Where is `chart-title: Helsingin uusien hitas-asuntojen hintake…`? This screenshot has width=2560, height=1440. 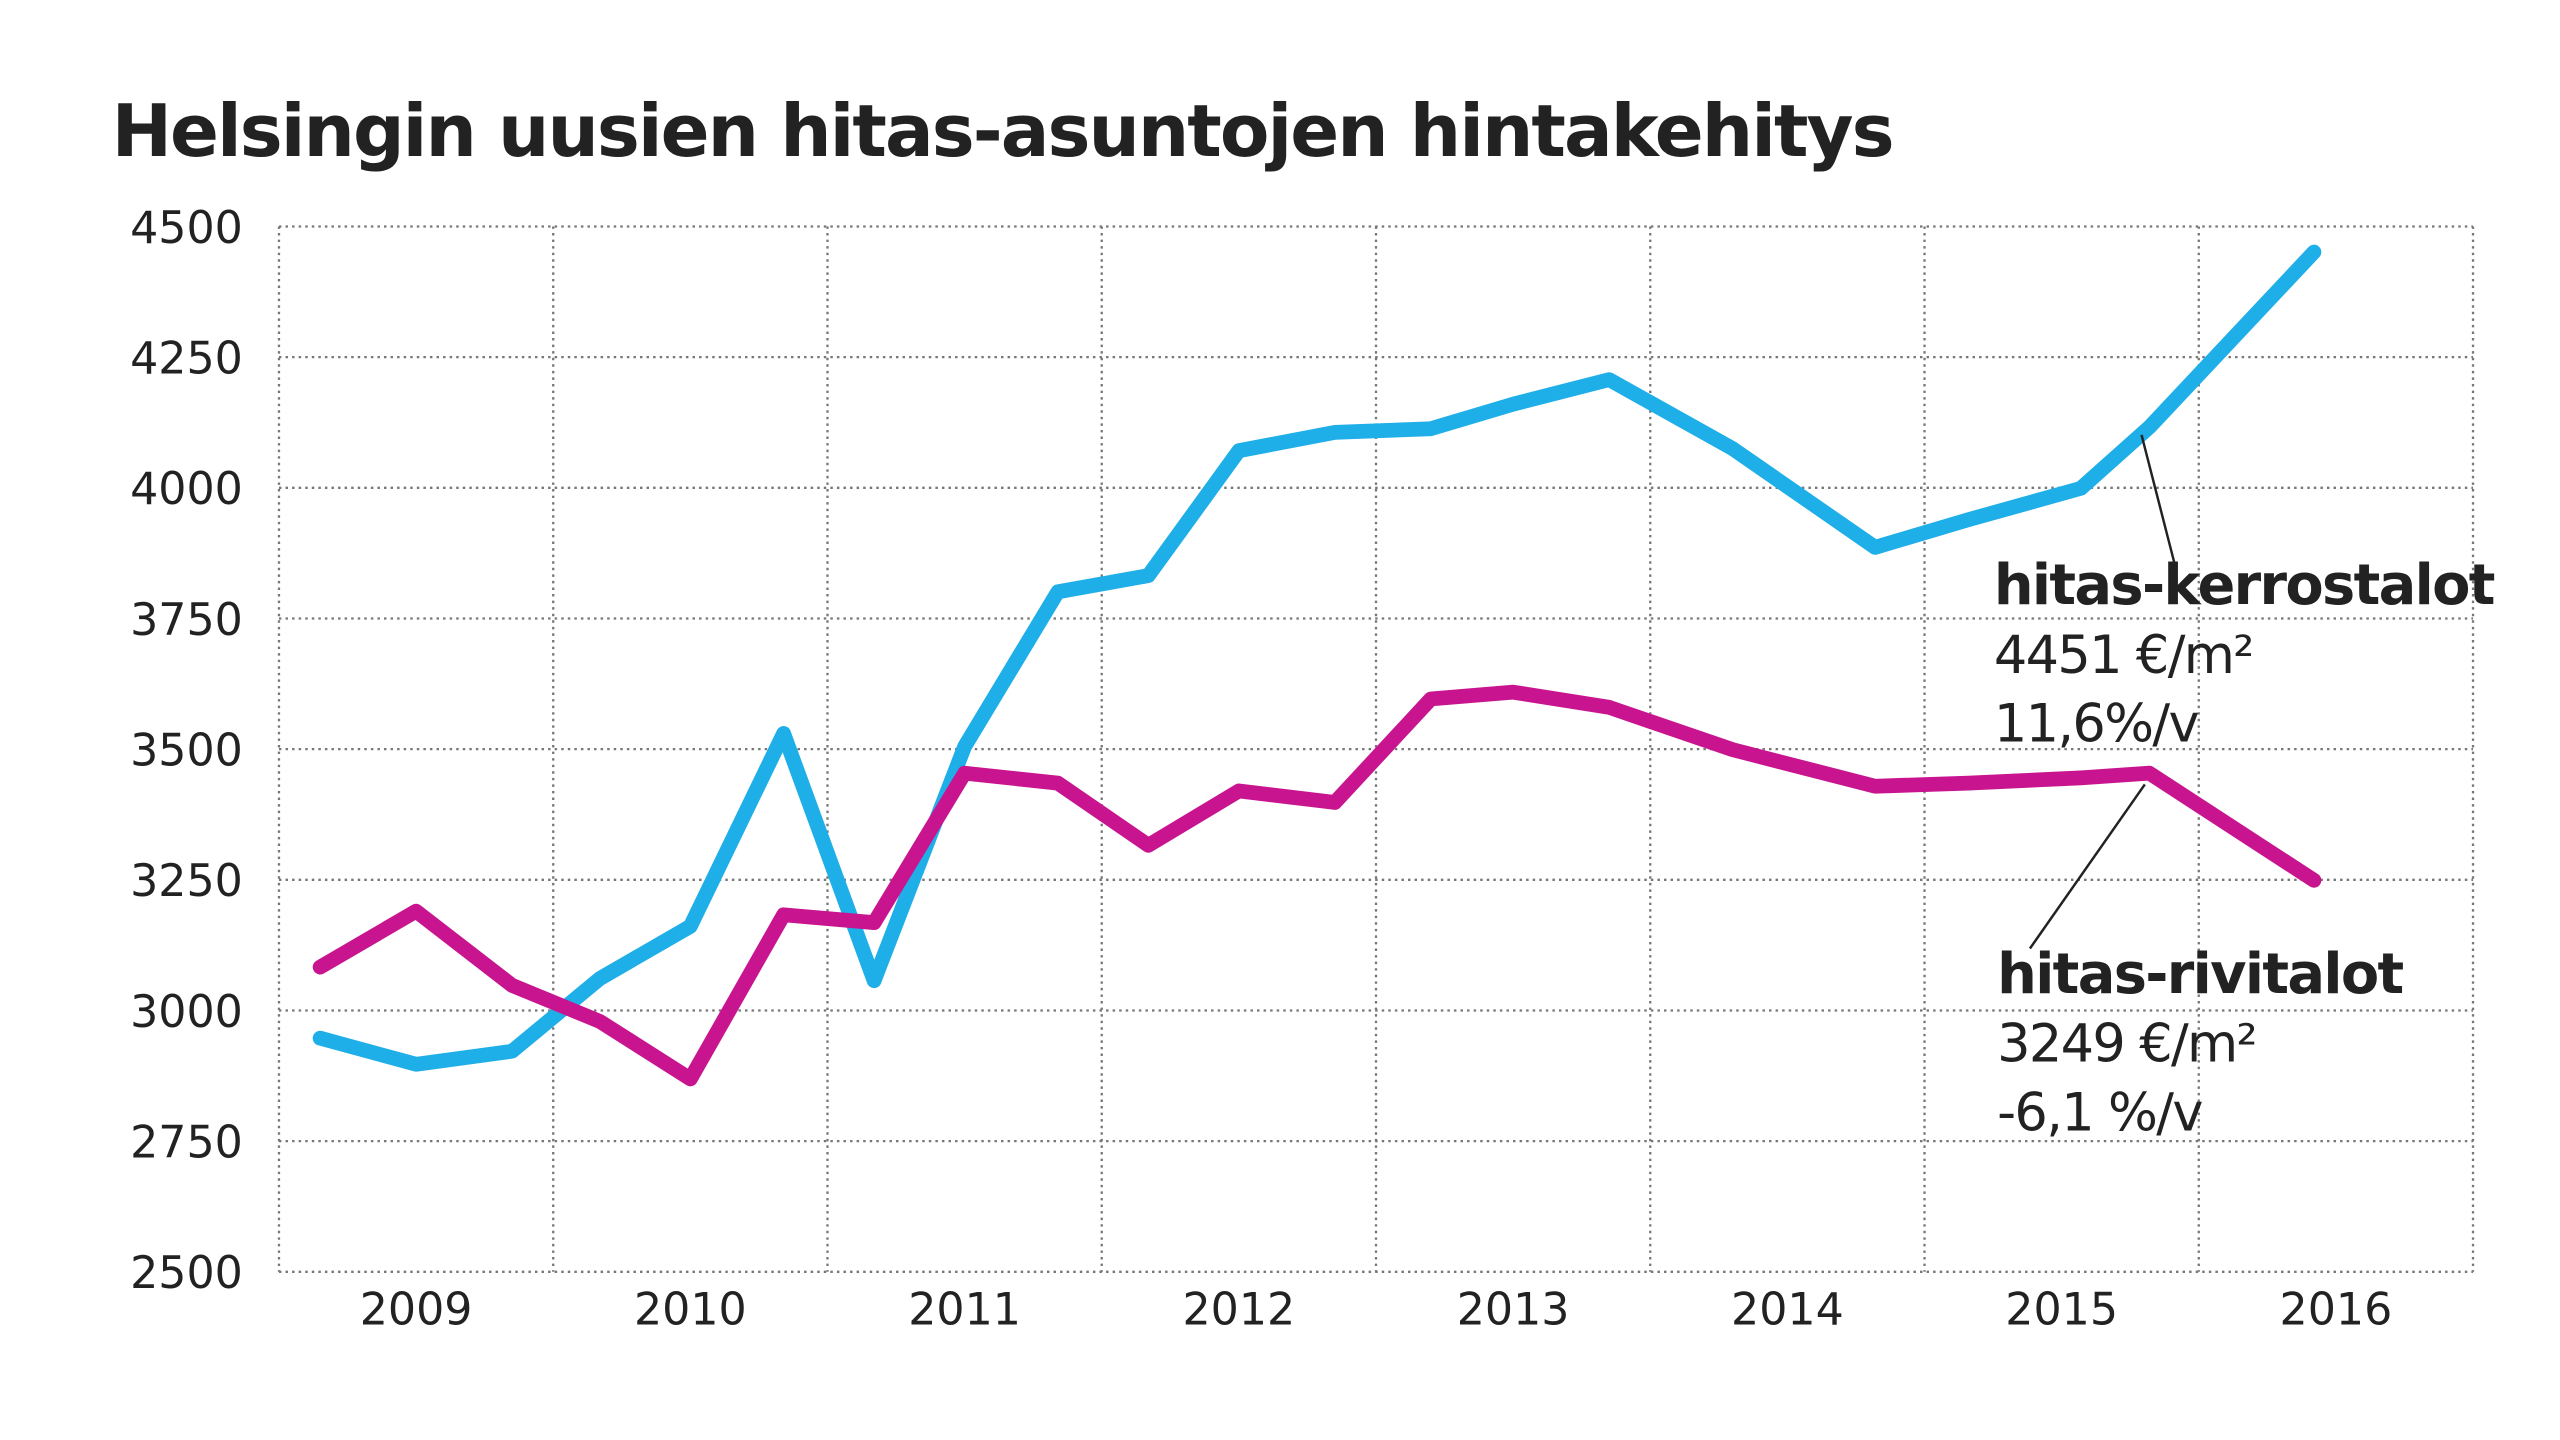
chart-title: Helsingin uusien hitas-asuntojen hintake… is located at coordinates (1002, 132).